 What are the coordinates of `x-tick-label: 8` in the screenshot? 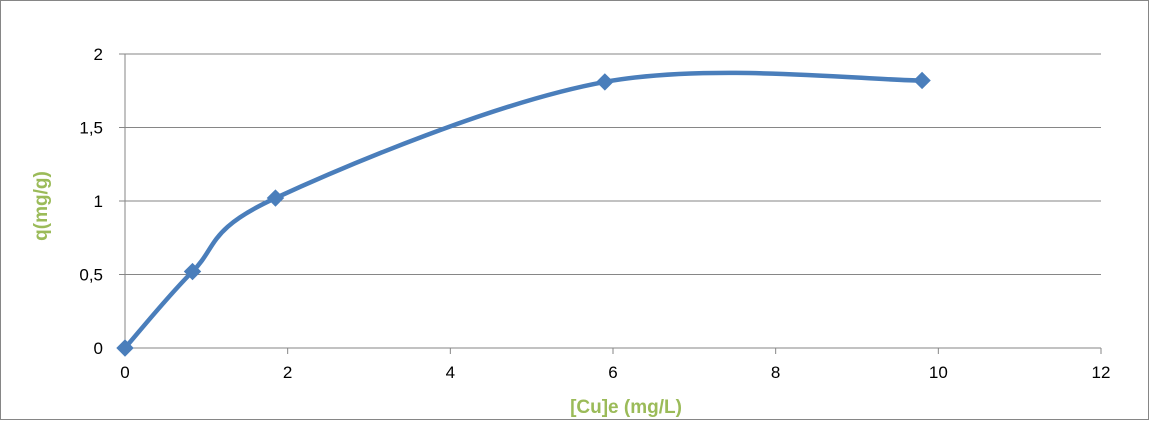 It's located at (775, 372).